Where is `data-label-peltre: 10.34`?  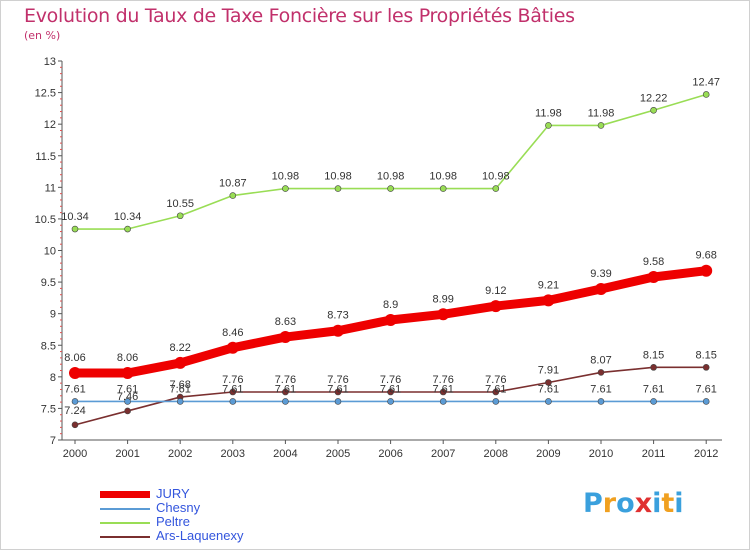 data-label-peltre: 10.34 is located at coordinates (128, 217).